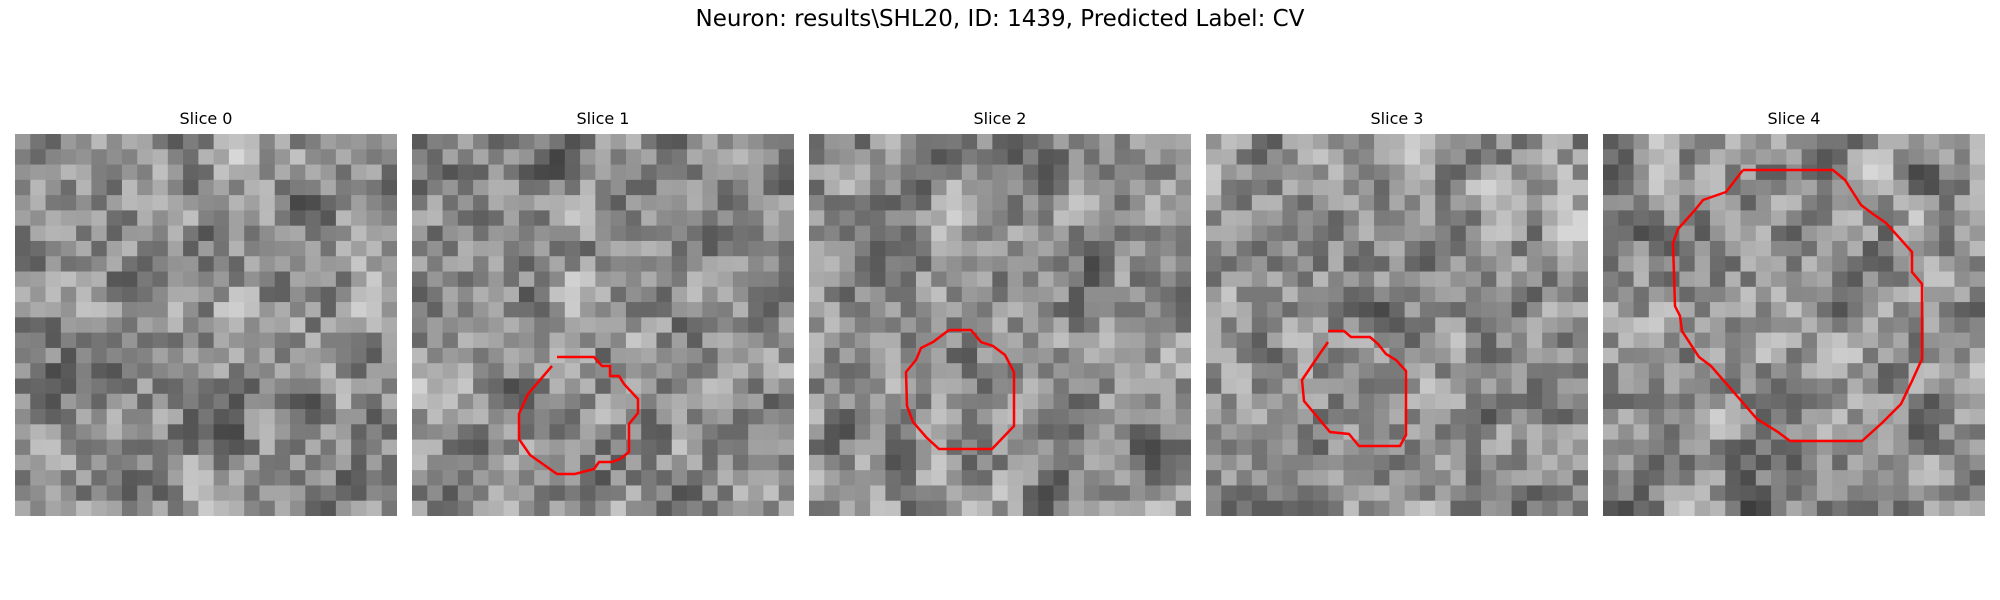  Describe the element at coordinates (1397, 118) in the screenshot. I see `slice-title: Slice 3` at that location.